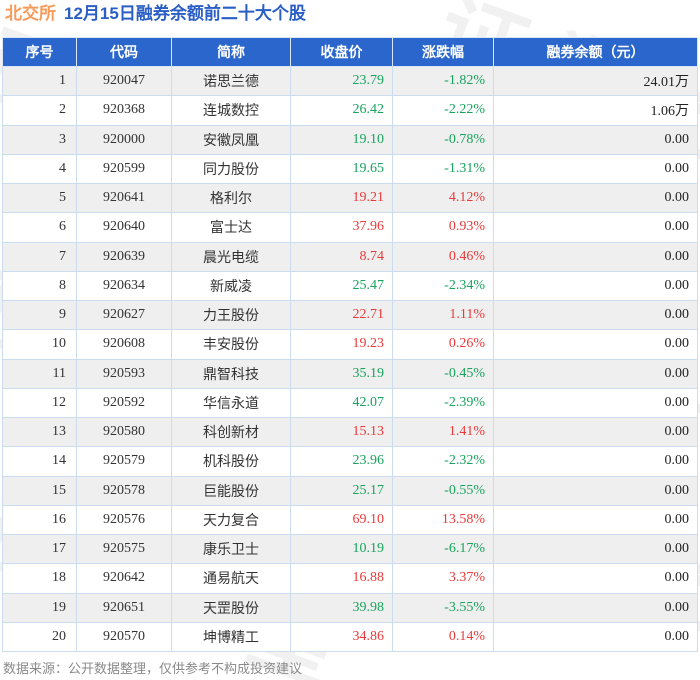  I want to click on cell-name: 通易航天, so click(231, 578).